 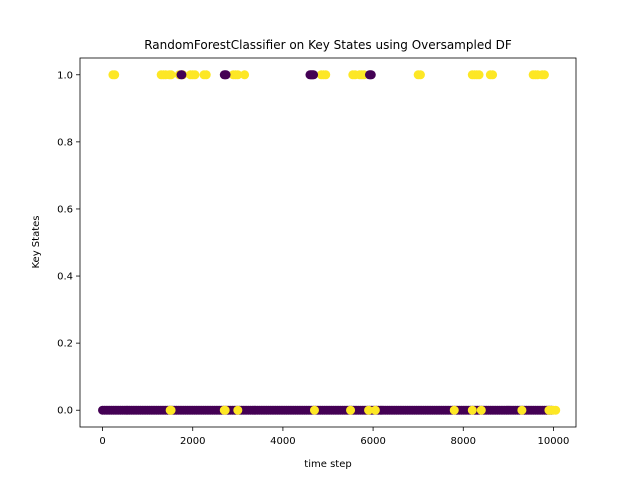 I want to click on y-tick-label: 0.2, so click(x=65, y=344).